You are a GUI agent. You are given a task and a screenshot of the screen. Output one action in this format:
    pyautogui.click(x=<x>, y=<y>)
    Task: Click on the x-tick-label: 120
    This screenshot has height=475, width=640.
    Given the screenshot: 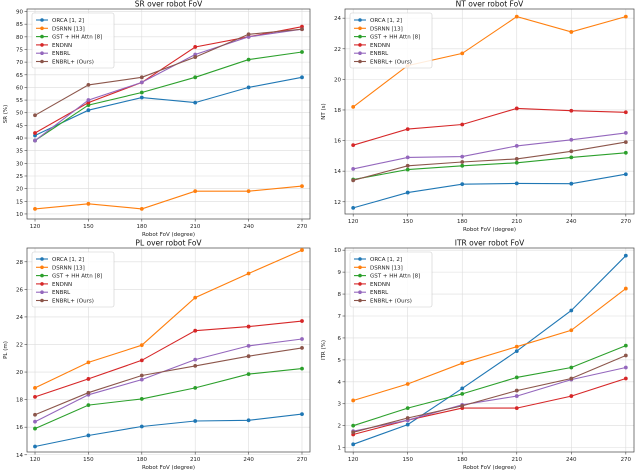 What is the action you would take?
    pyautogui.click(x=35, y=227)
    